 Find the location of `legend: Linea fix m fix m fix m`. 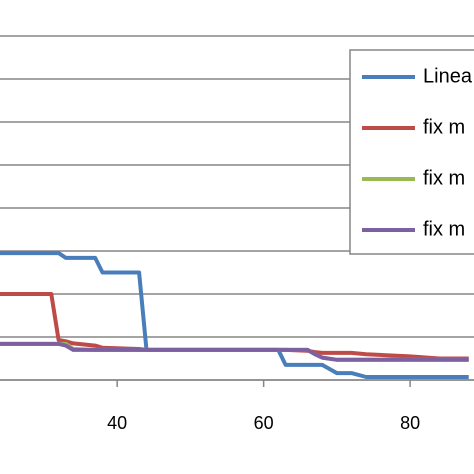

legend: Linea fix m fix m fix m is located at coordinates (411, 152).